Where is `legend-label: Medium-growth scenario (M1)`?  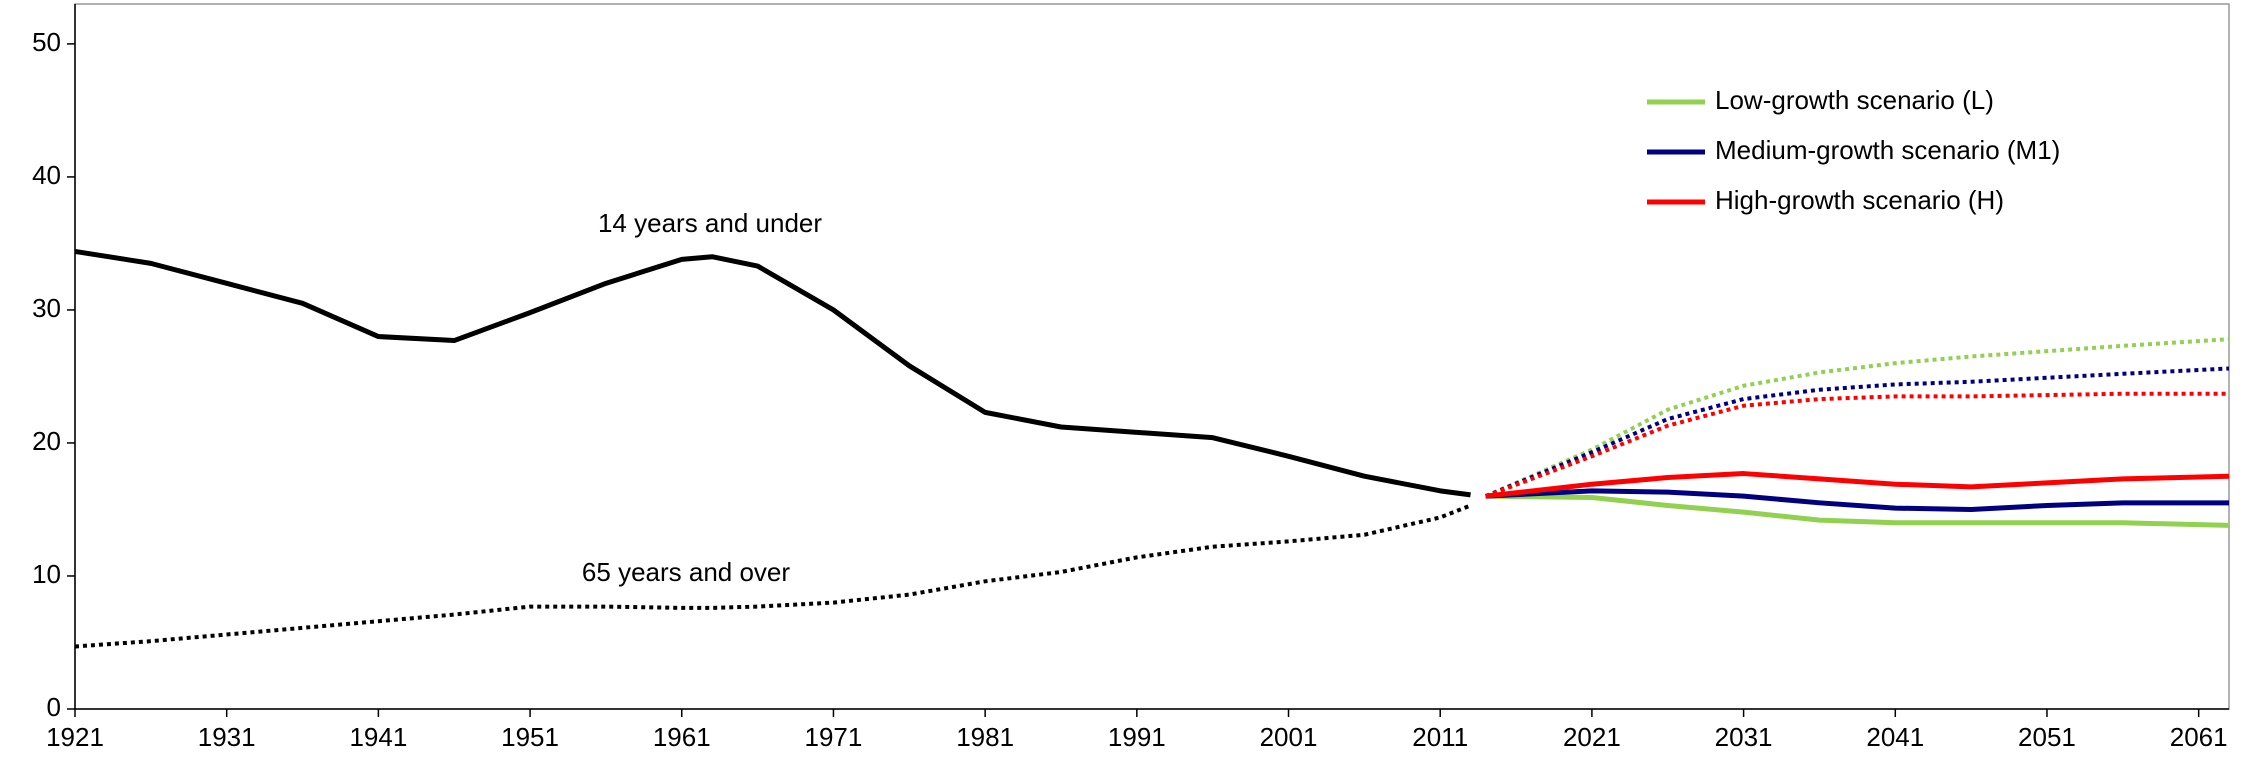 legend-label: Medium-growth scenario (M1) is located at coordinates (1887, 150).